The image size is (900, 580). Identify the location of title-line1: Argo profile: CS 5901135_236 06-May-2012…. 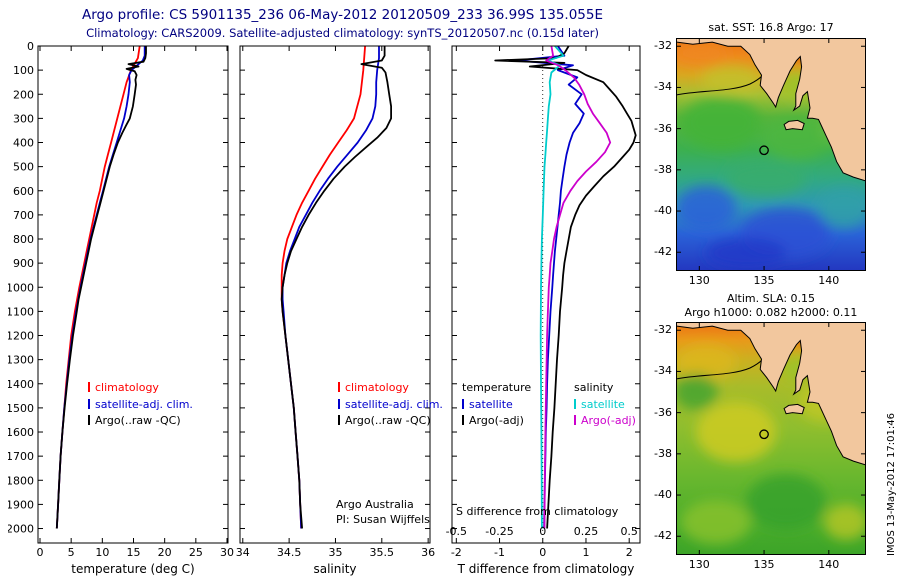
(342, 15).